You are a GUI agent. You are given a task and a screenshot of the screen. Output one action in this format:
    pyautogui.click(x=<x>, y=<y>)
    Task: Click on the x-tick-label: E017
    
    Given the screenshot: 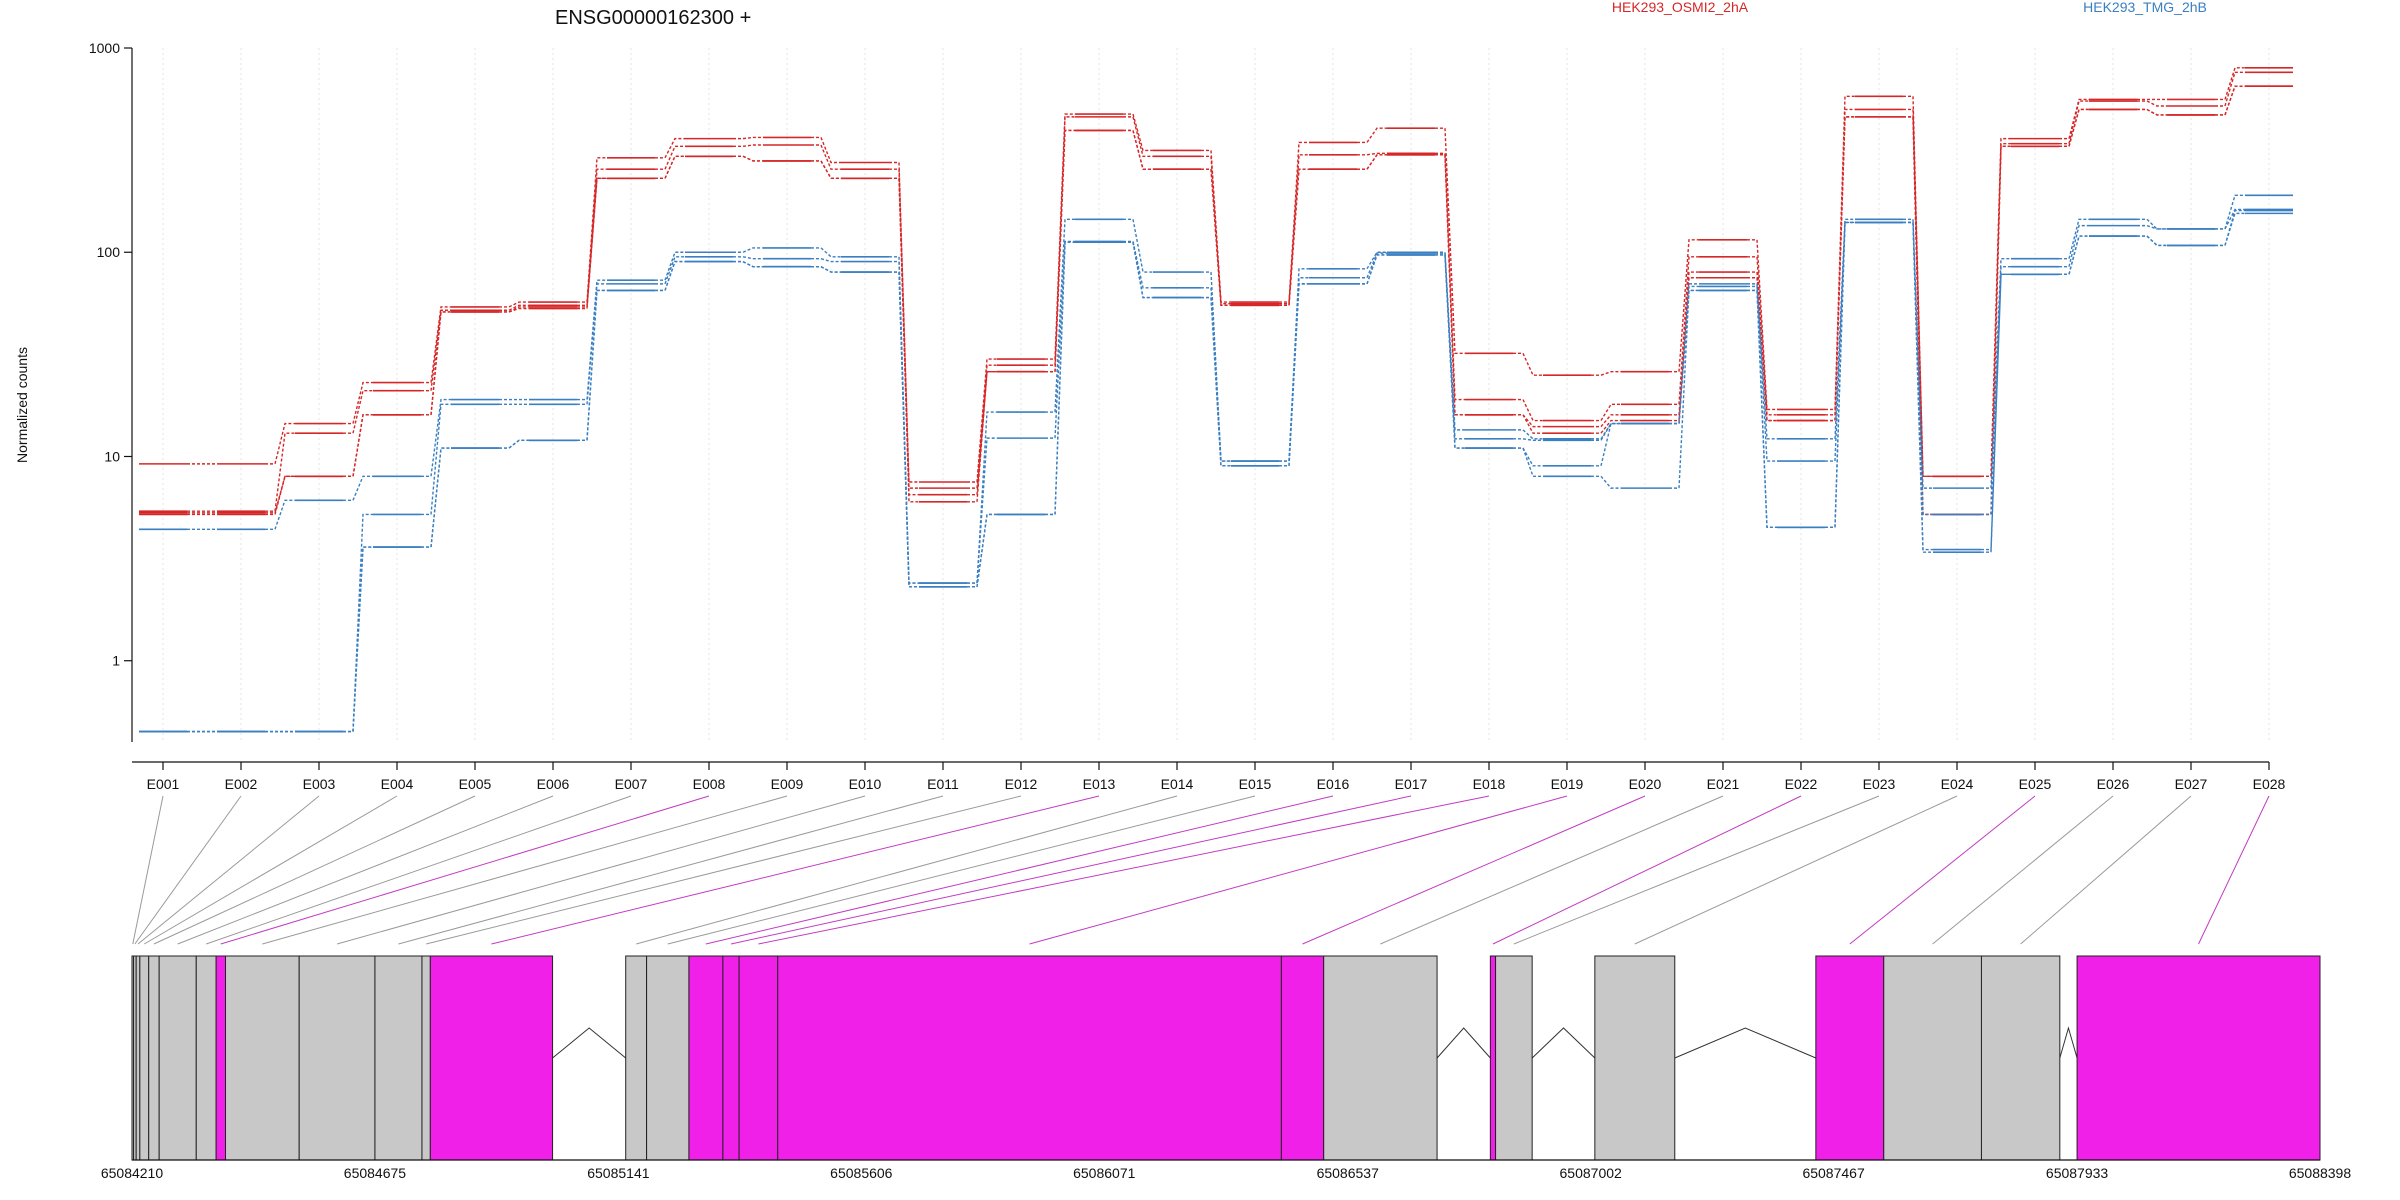 What is the action you would take?
    pyautogui.click(x=1411, y=784)
    